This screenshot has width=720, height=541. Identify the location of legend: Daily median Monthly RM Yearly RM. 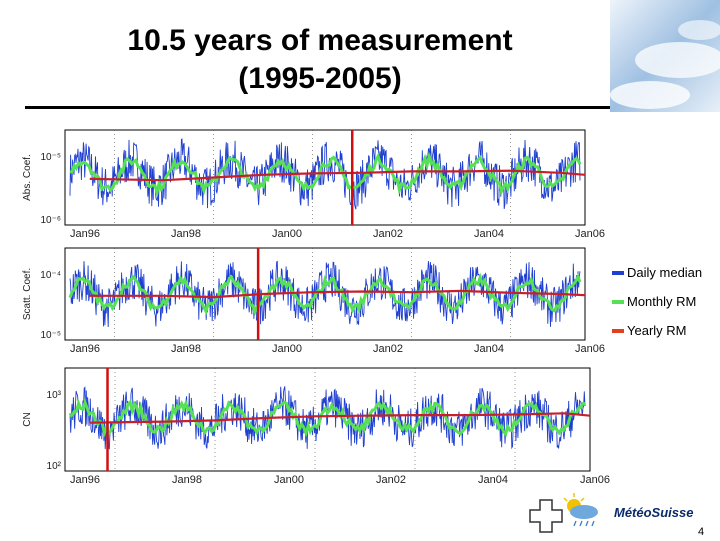
(657, 301).